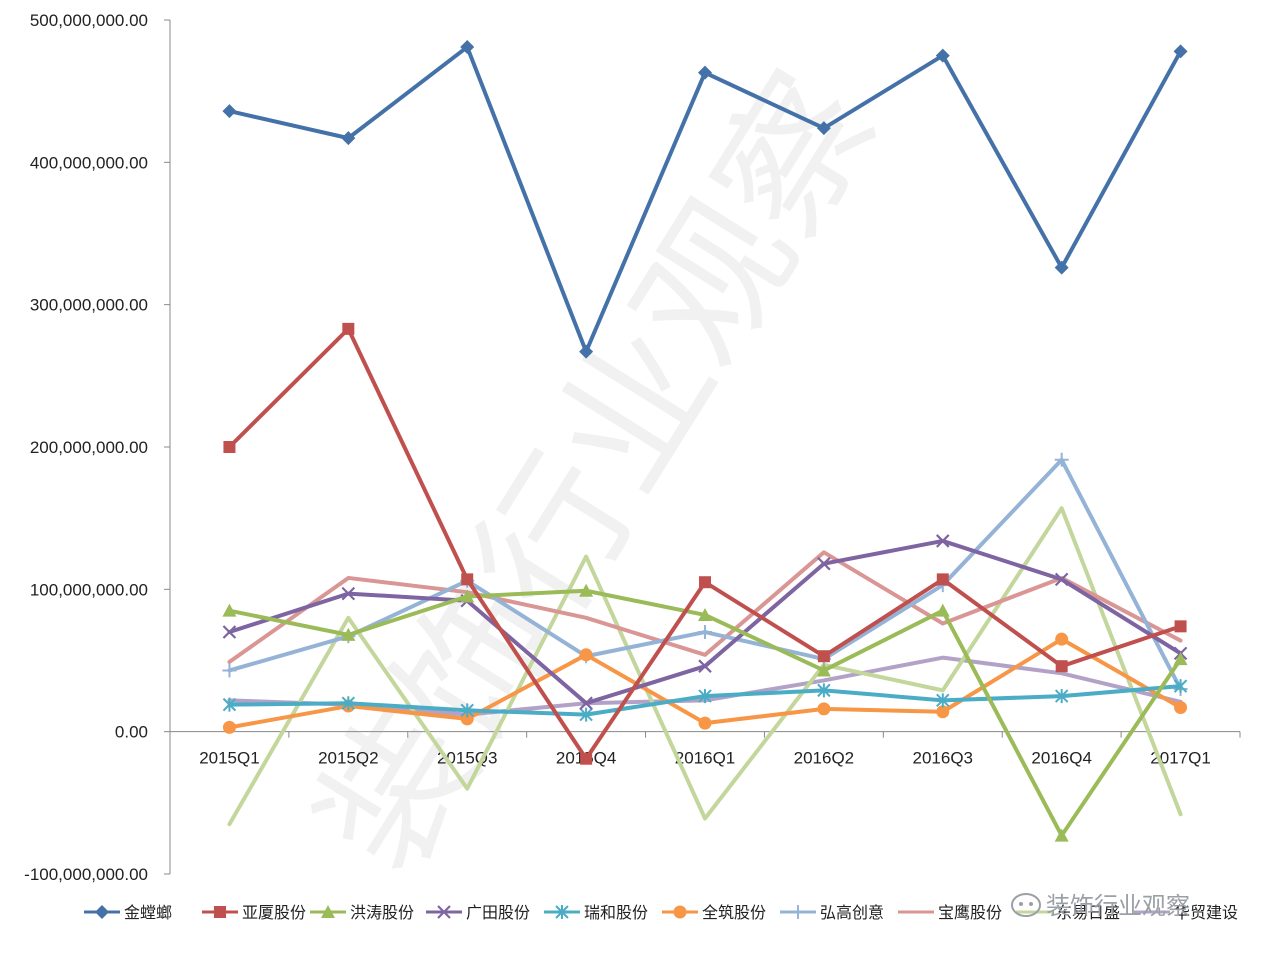  Describe the element at coordinates (229, 758) in the screenshot. I see `x-tick-label: 2015Q1` at that location.